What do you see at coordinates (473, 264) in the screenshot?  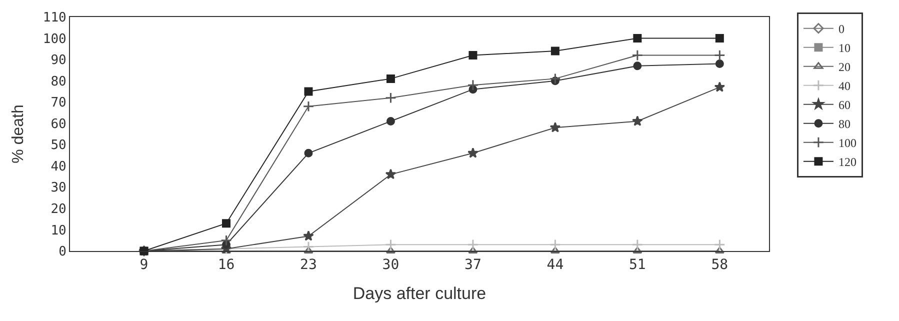 I see `x-tick-label: 37` at bounding box center [473, 264].